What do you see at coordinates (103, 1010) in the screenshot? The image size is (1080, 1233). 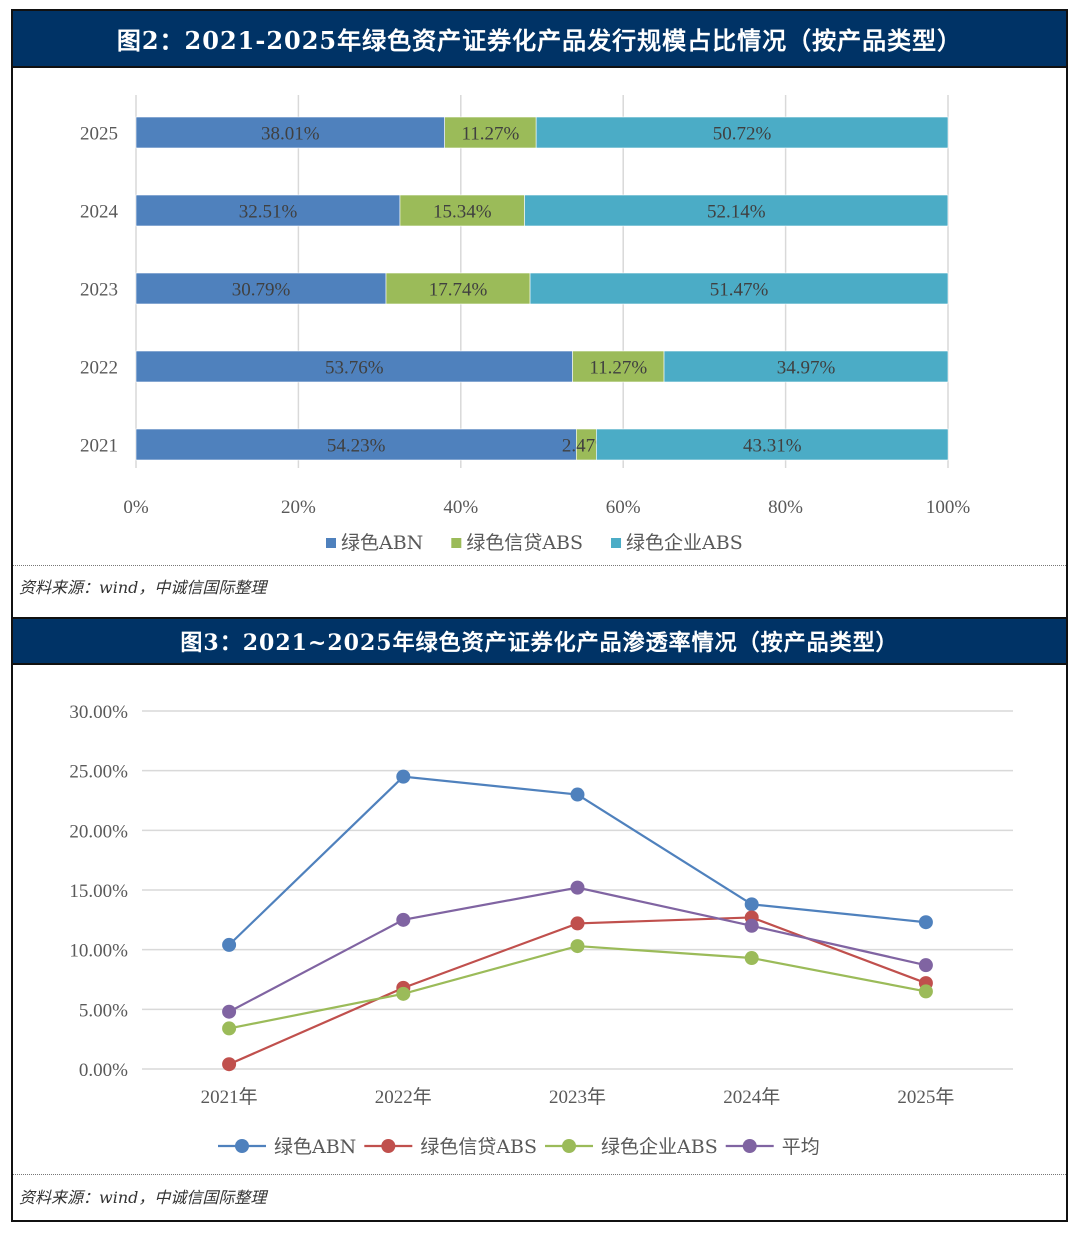 I see `y-tick-label: 5.00%` at bounding box center [103, 1010].